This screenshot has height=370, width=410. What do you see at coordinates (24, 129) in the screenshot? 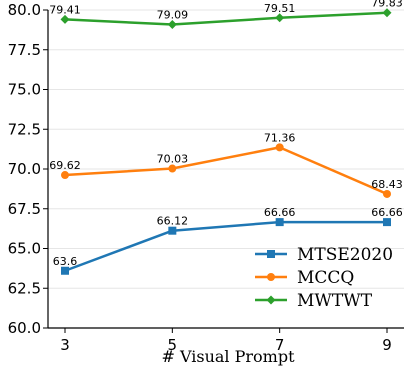
I see `y-tick-label: 72.5` at bounding box center [24, 129].